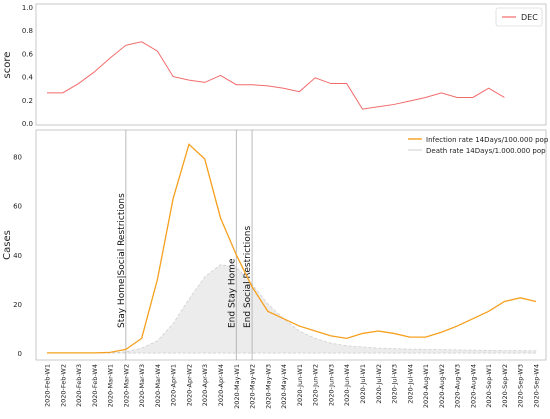  Describe the element at coordinates (248, 276) in the screenshot. I see `intervention-label: End Social Restrictions` at that location.